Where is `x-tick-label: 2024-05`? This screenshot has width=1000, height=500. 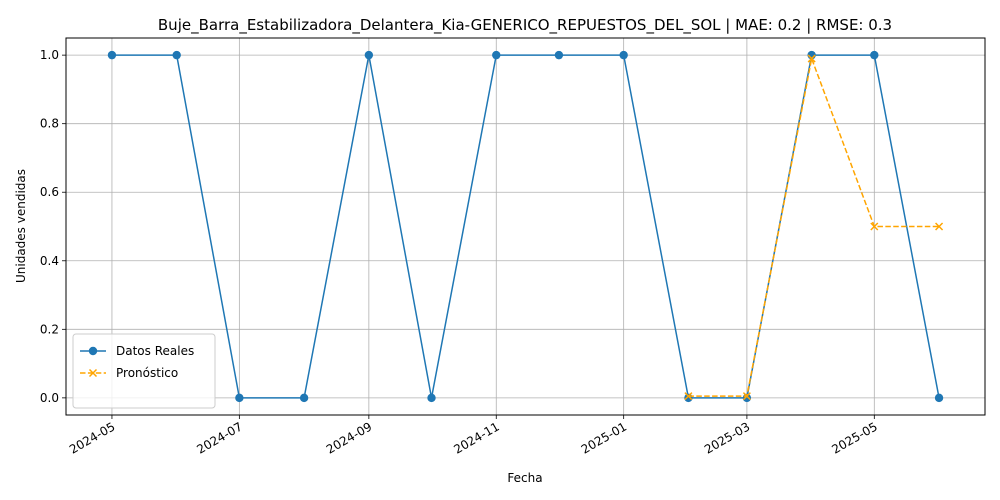
x-tick-label: 2024-05 is located at coordinates (92, 437).